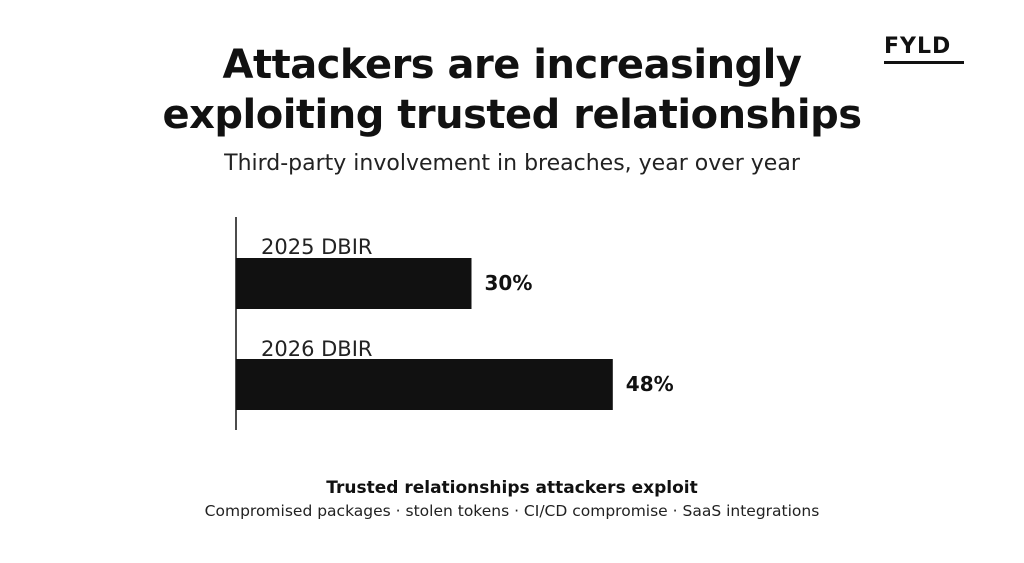 Image resolution: width=1024 pixels, height=563 pixels. What do you see at coordinates (316, 247) in the screenshot?
I see `category-label: 2025 DBIR` at bounding box center [316, 247].